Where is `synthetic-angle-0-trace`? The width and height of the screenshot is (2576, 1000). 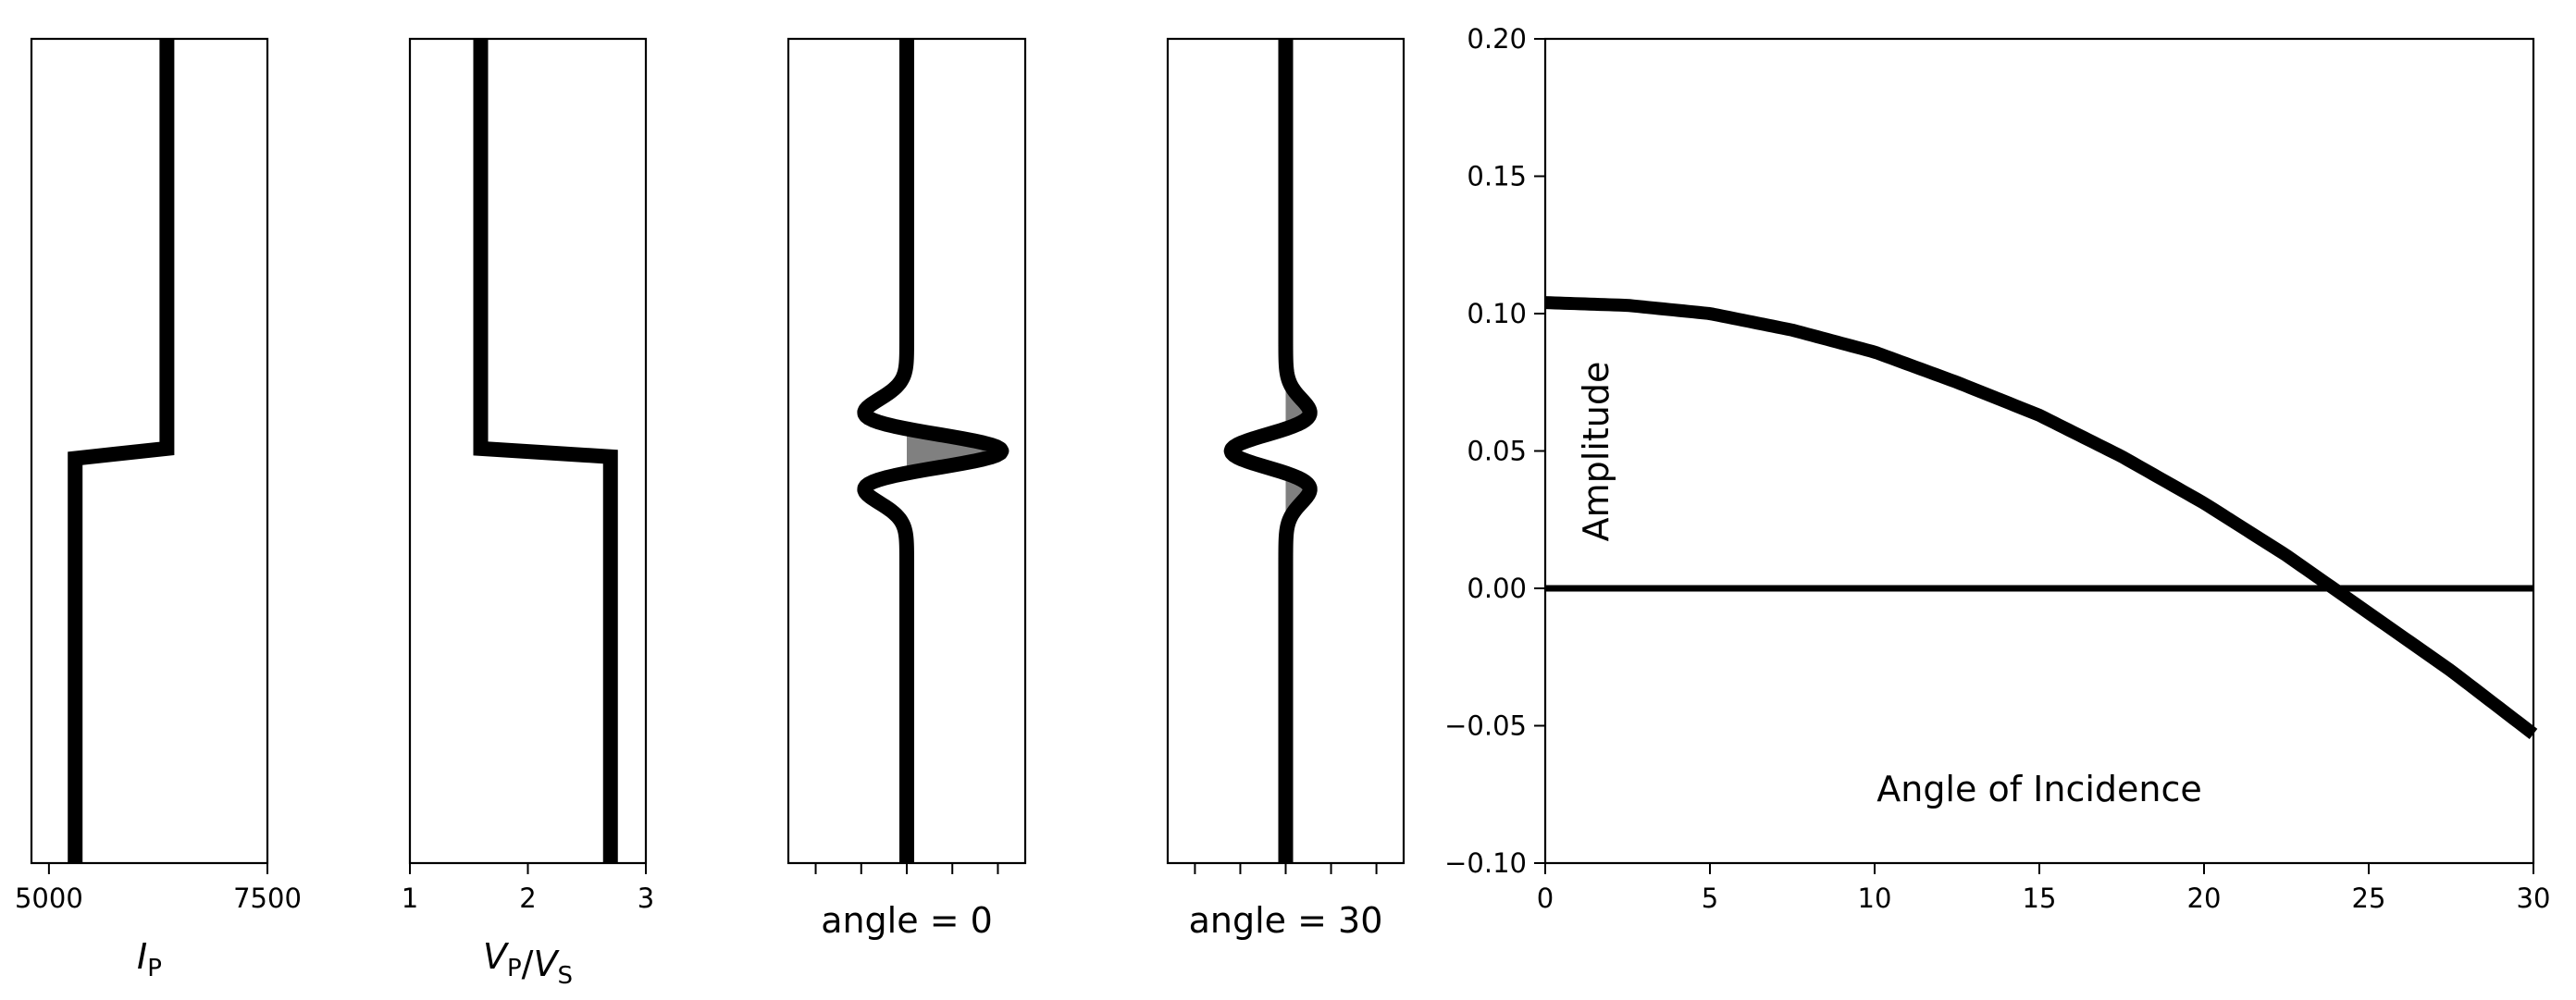 synthetic-angle-0-trace is located at coordinates (933, 451).